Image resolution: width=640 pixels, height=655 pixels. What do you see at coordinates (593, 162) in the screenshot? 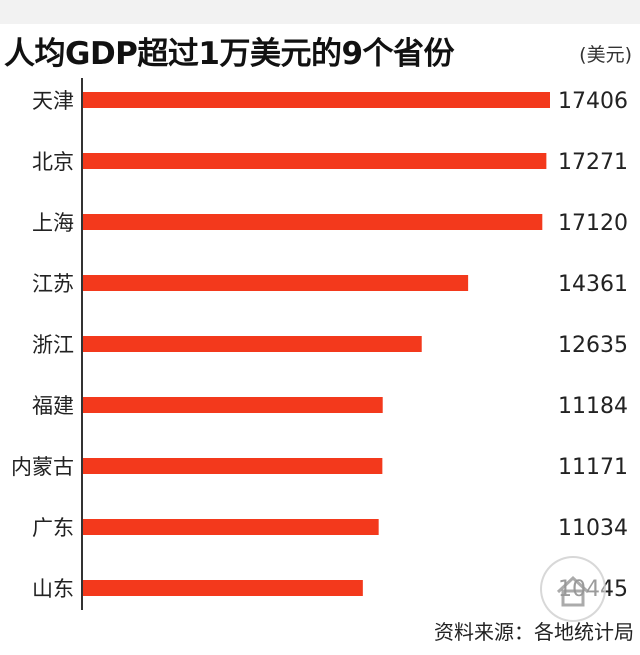
I see `value-label: 17271` at bounding box center [593, 162].